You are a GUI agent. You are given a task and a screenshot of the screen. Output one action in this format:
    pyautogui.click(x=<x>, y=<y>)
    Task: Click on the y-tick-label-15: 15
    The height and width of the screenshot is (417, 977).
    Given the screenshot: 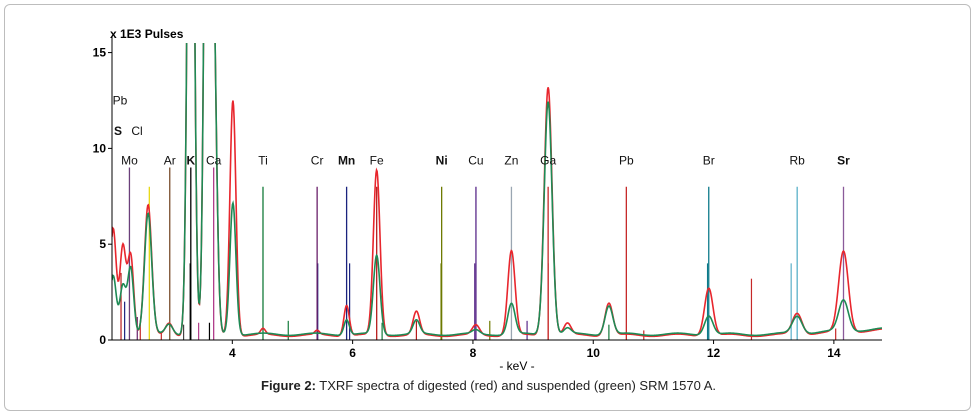 What is the action you would take?
    pyautogui.click(x=100, y=53)
    